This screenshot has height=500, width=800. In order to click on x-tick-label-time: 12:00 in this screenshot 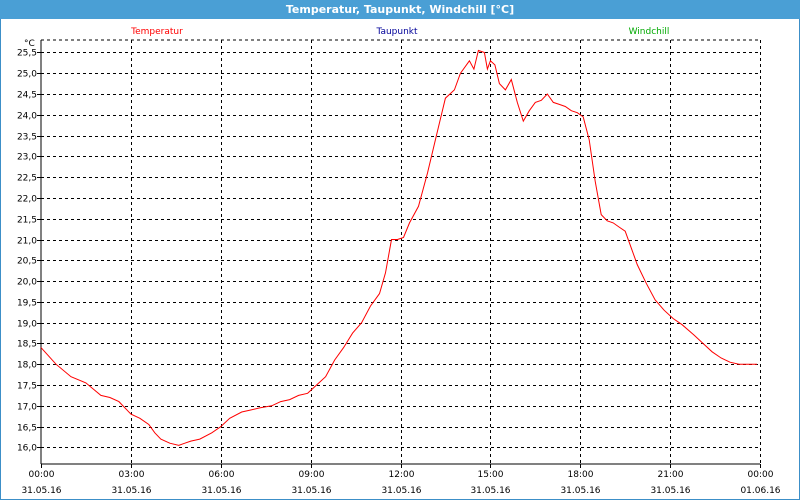, I will do `click(402, 475)`.